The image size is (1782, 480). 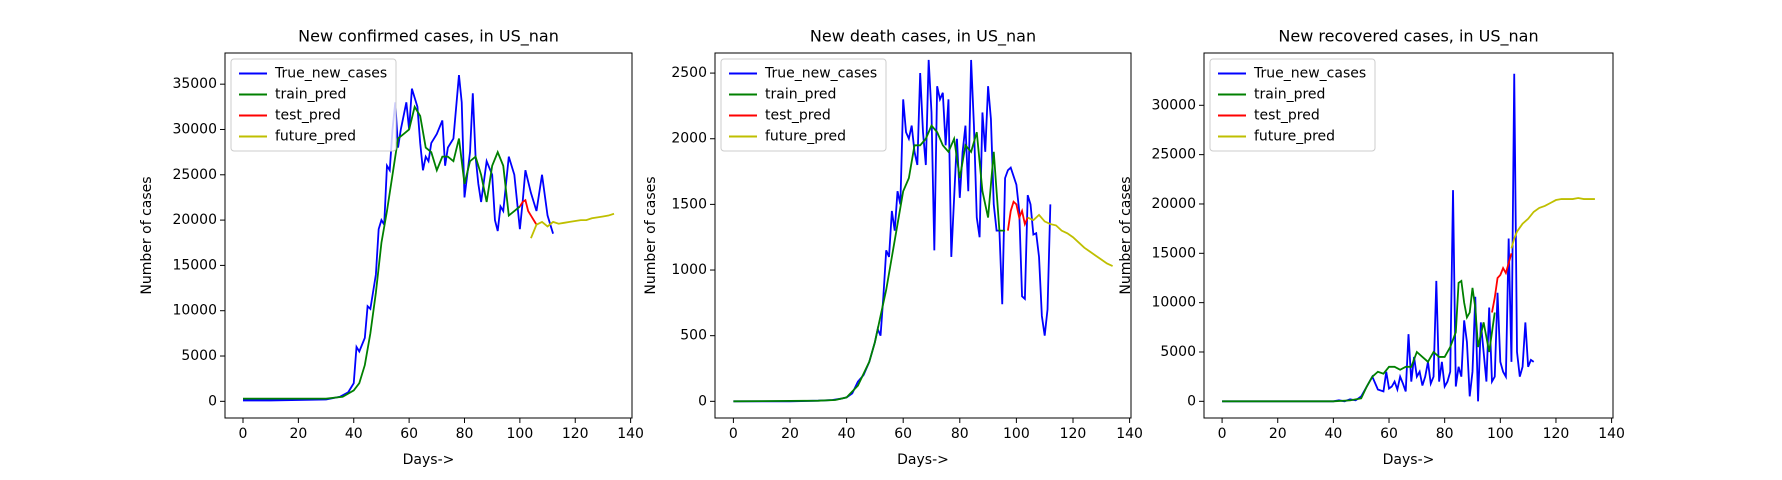 I want to click on y-tick-label: 35000, so click(x=194, y=84).